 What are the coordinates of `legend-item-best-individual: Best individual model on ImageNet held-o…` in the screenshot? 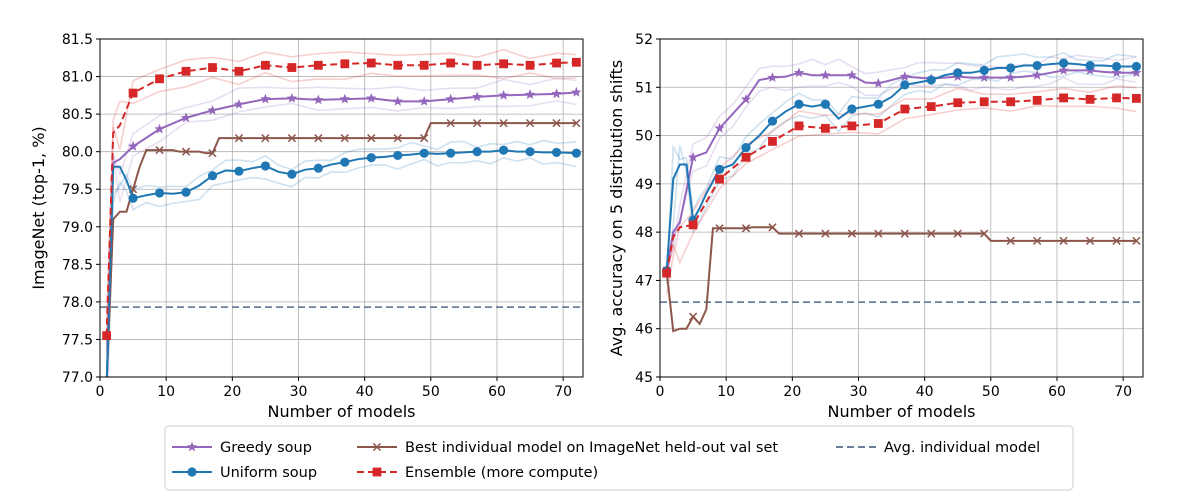 It's located at (567, 448).